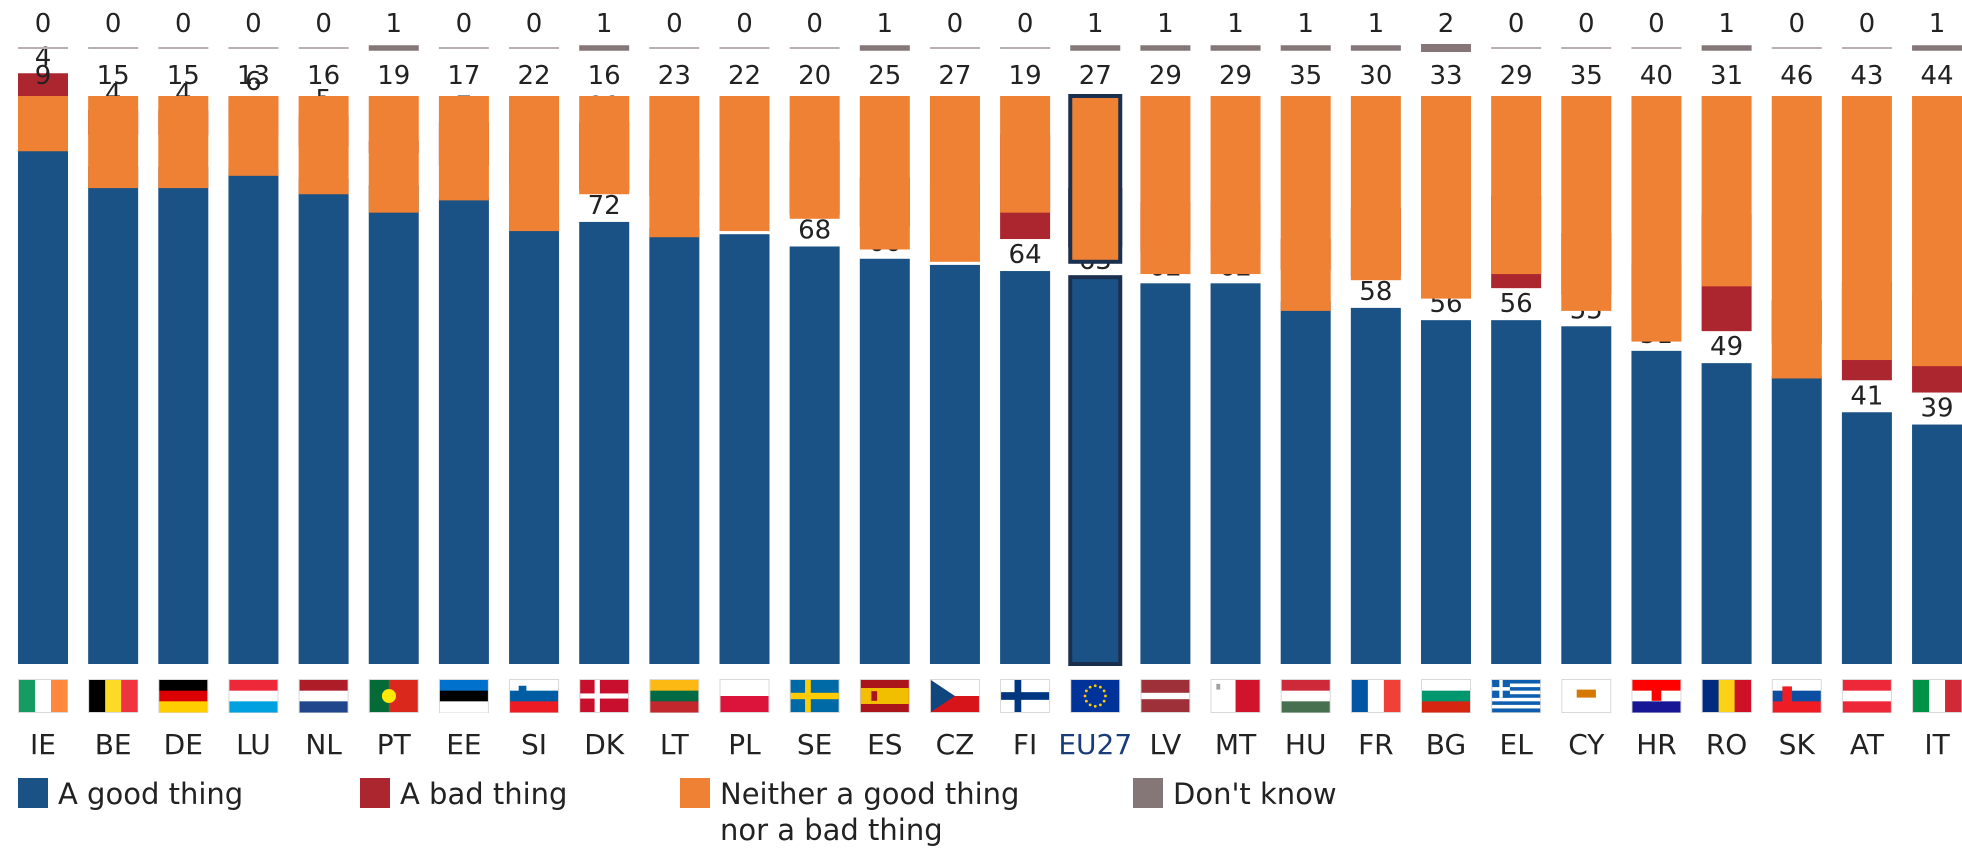 Image resolution: width=1962 pixels, height=853 pixels. What do you see at coordinates (1095, 24) in the screenshot?
I see `label-dont-know-eu27: 1` at bounding box center [1095, 24].